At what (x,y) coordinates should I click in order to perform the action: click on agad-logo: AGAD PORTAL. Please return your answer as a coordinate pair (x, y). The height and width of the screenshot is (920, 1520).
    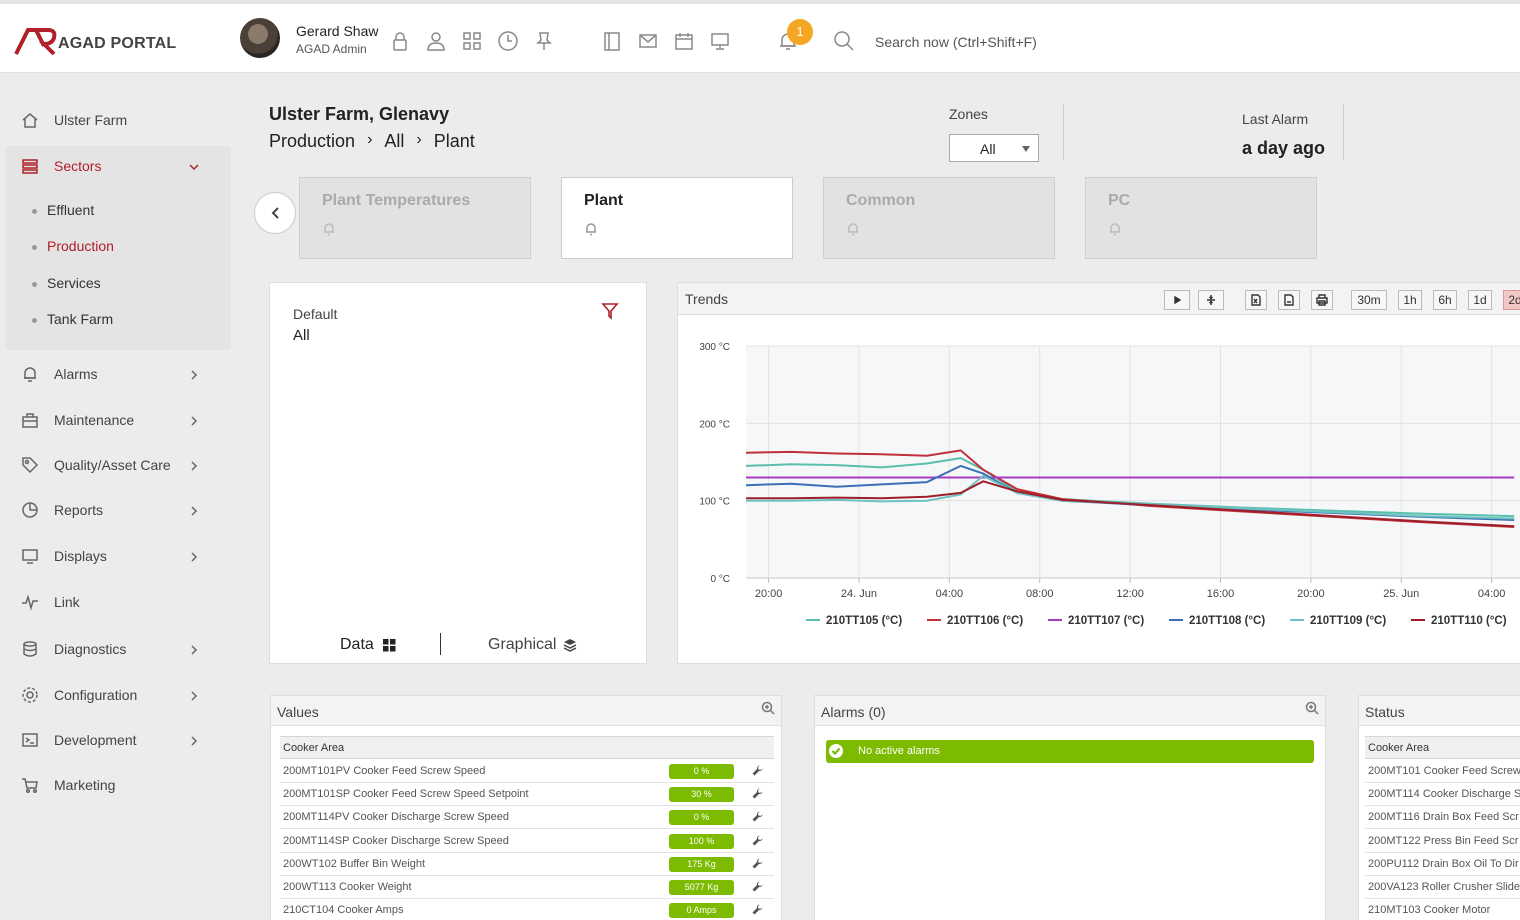
    Looking at the image, I should click on (95, 41).